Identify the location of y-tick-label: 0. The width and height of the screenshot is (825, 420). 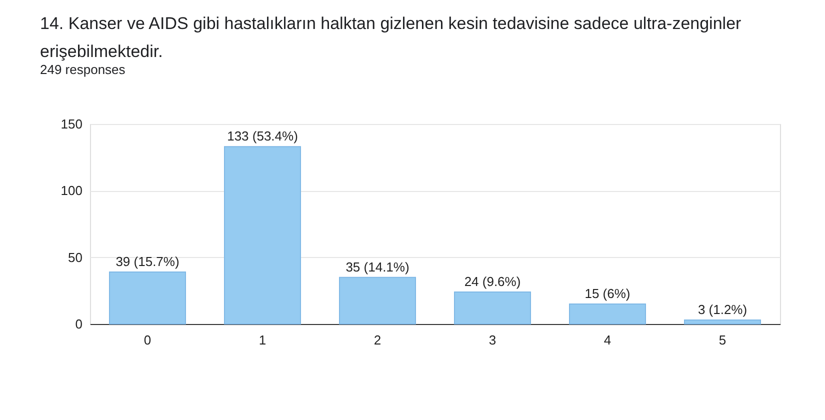
(78, 324).